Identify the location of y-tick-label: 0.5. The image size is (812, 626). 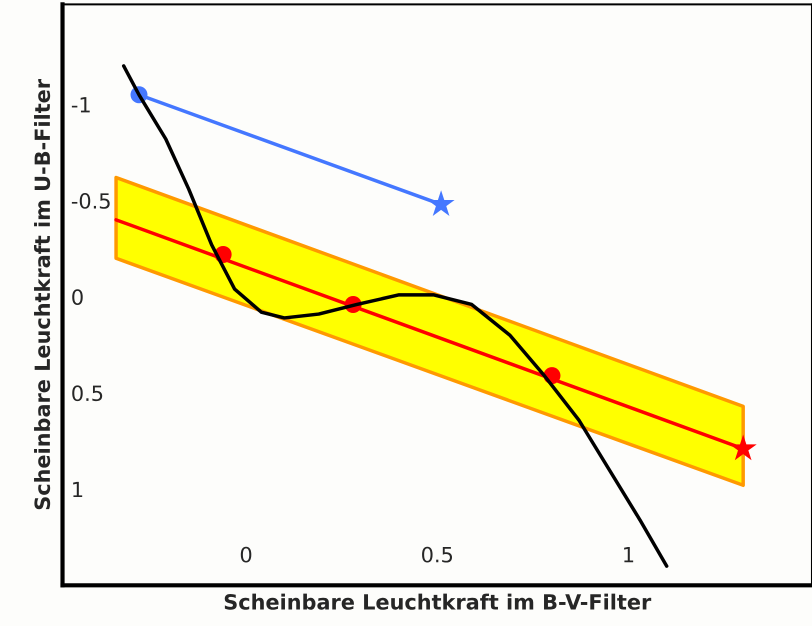
(87, 393).